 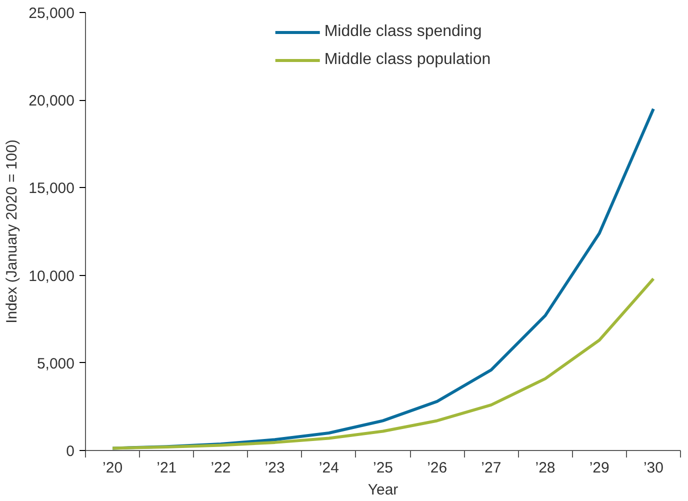 What do you see at coordinates (545, 468) in the screenshot?
I see `x-tick-label: ’28` at bounding box center [545, 468].